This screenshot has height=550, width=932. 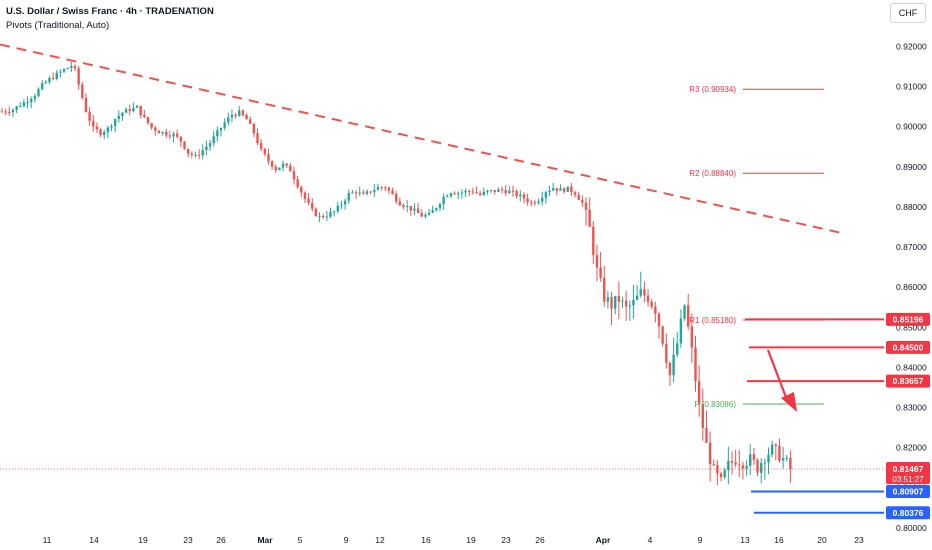 I want to click on y-tick-label: 0.85000, so click(x=911, y=327).